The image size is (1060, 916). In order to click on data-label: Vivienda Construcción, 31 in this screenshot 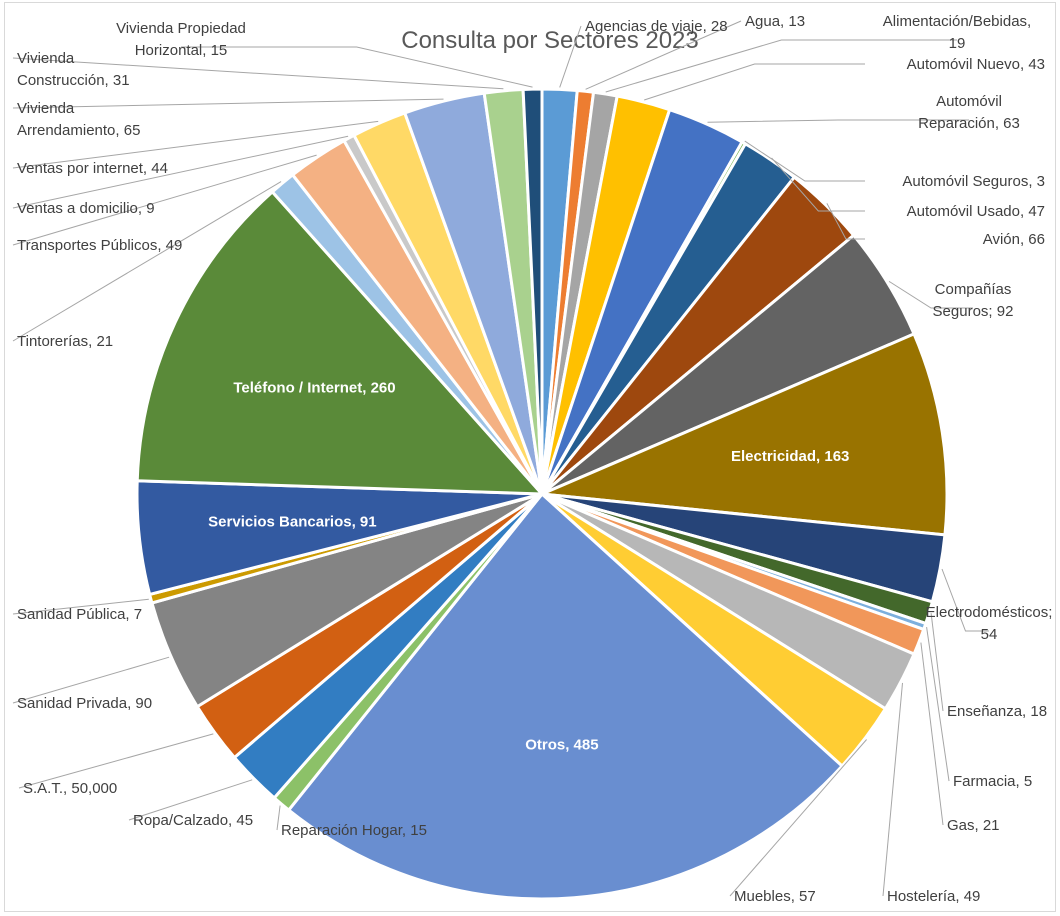, I will do `click(73, 69)`.